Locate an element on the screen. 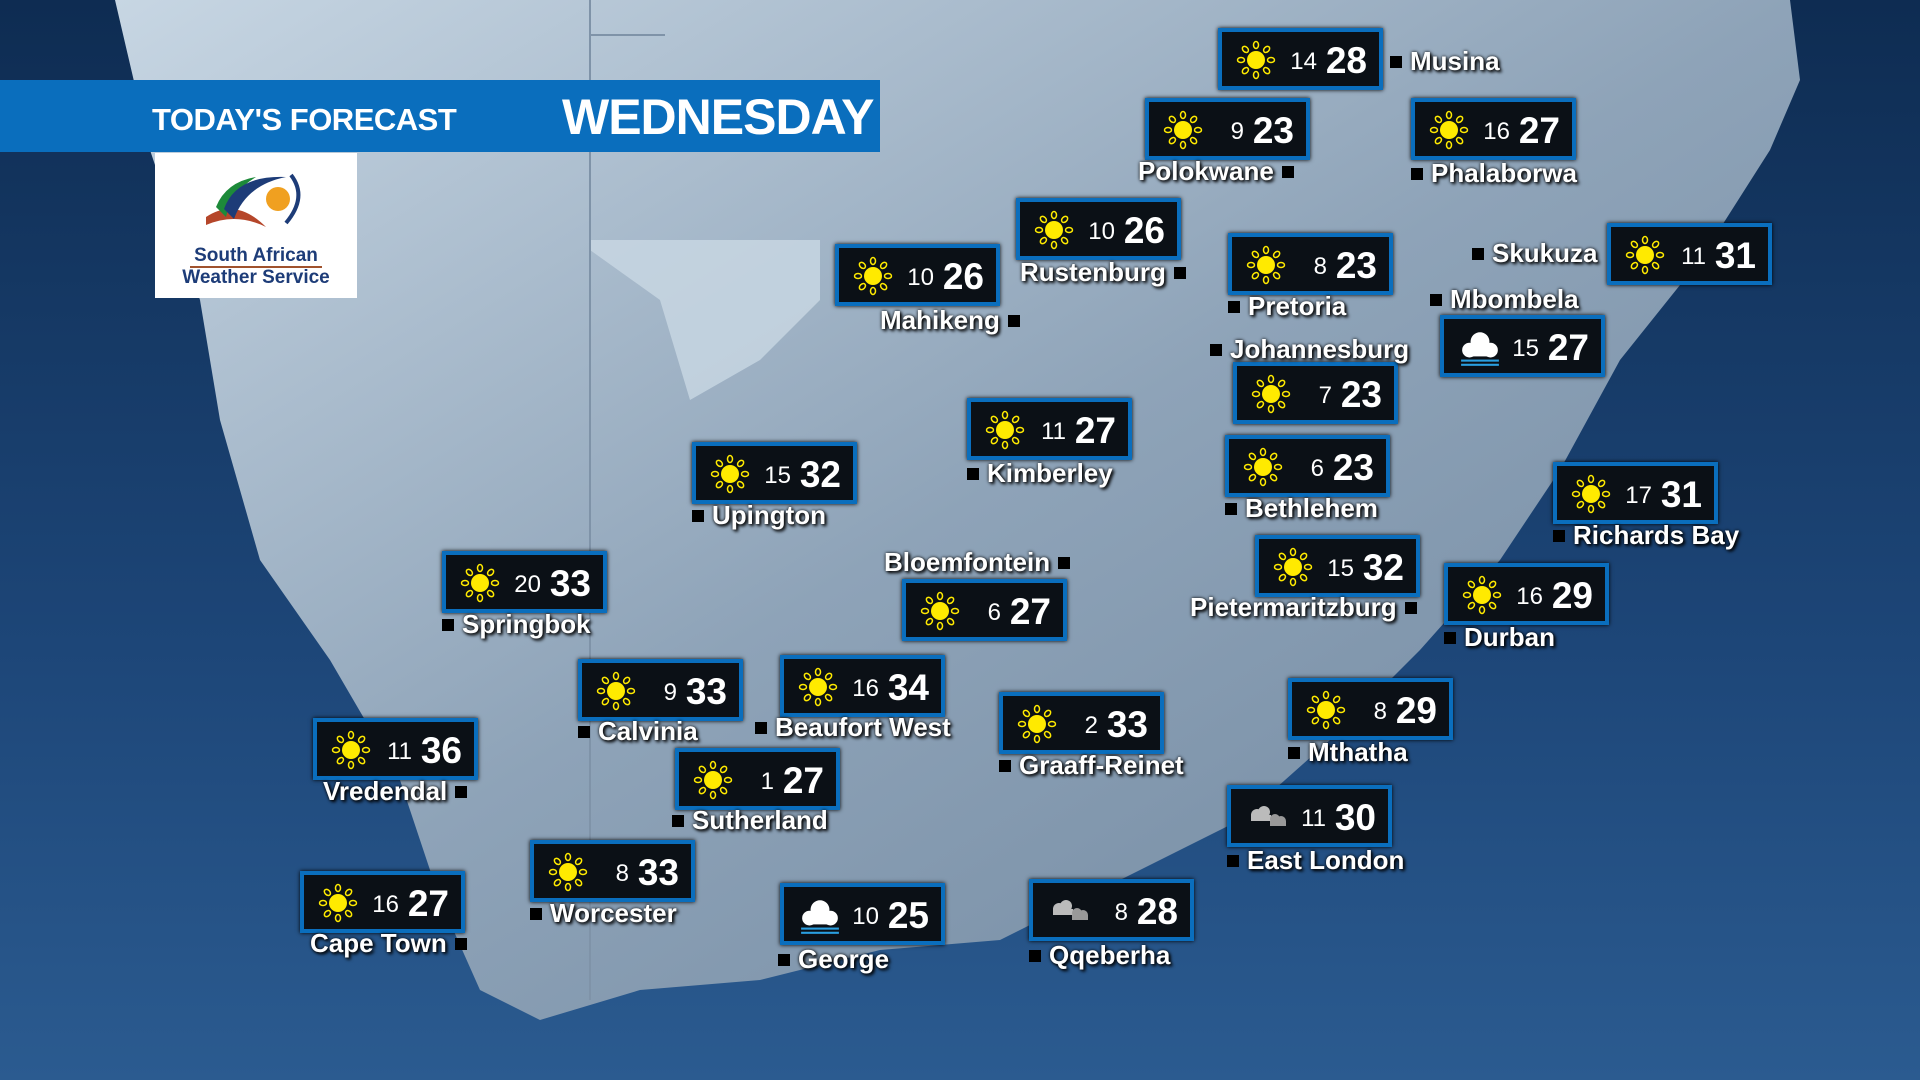  city-name: Musina is located at coordinates (1455, 61).